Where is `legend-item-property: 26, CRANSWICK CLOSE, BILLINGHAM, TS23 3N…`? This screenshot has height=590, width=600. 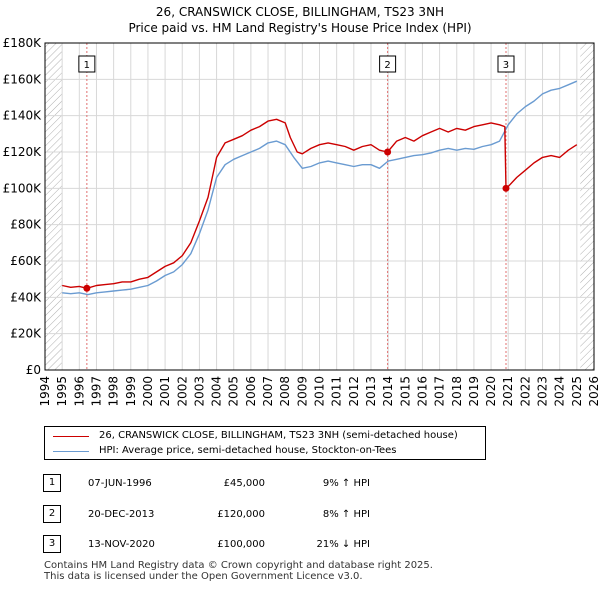
legend-item-property: 26, CRANSWICK CLOSE, BILLINGHAM, TS23 3N… is located at coordinates (255, 436).